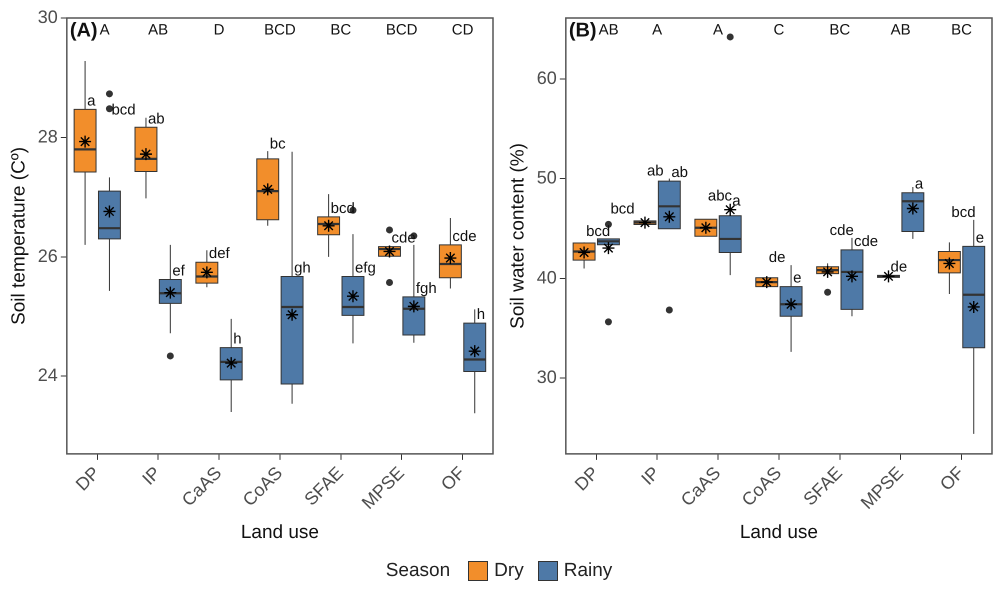  I want to click on y-axis-title: Soil water content (%), so click(518, 236).